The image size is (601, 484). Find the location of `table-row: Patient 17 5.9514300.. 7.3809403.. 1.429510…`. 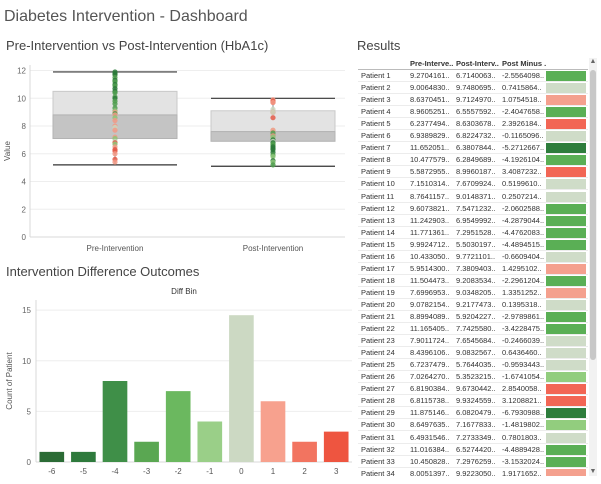

table-row: Patient 17 5.9514300.. 7.3809403.. 1.429510… is located at coordinates (473, 269).